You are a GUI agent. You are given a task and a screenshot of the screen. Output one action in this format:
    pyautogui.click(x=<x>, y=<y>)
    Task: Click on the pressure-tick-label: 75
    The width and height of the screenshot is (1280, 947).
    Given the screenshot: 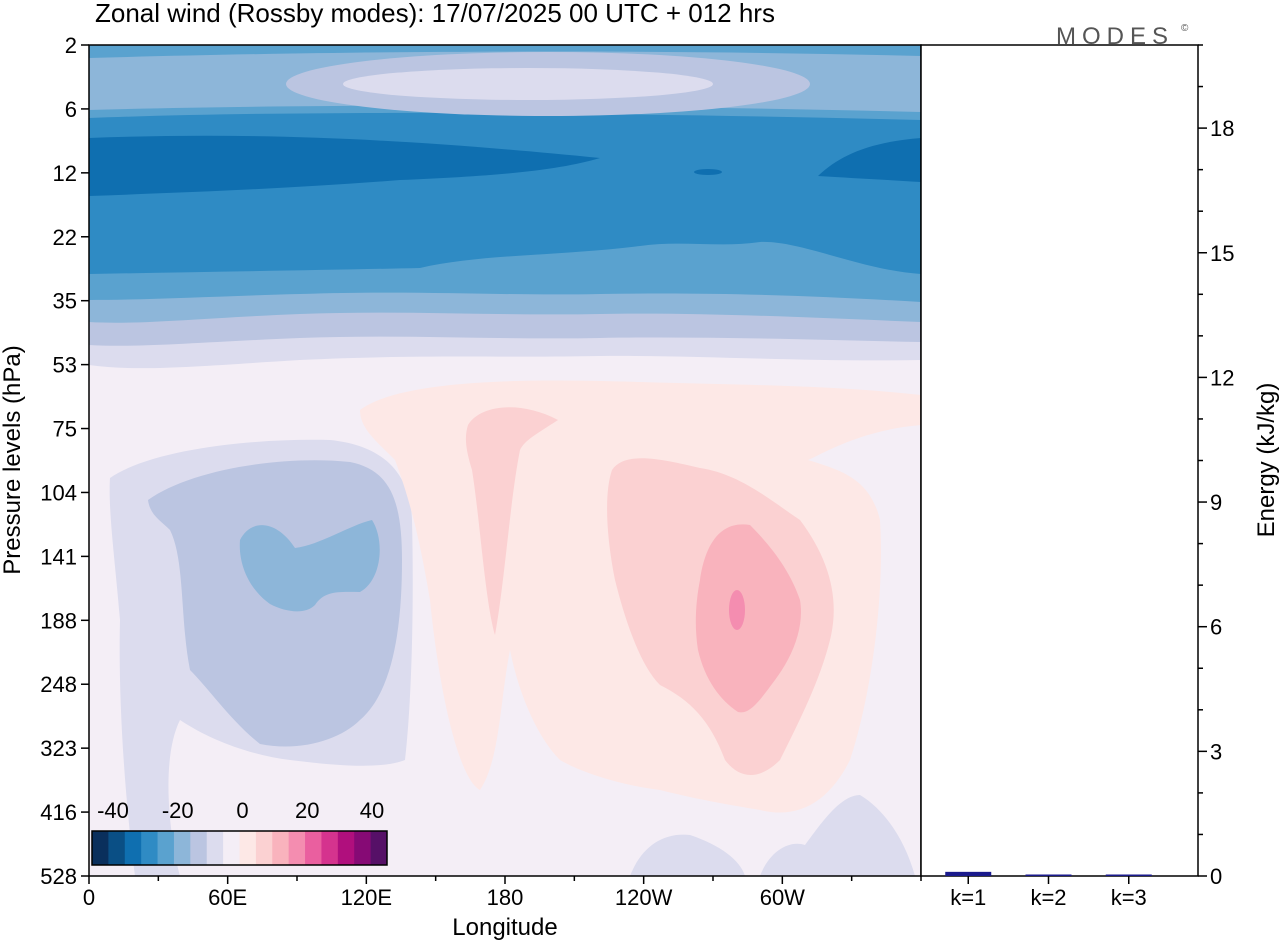 What is the action you would take?
    pyautogui.click(x=65, y=429)
    